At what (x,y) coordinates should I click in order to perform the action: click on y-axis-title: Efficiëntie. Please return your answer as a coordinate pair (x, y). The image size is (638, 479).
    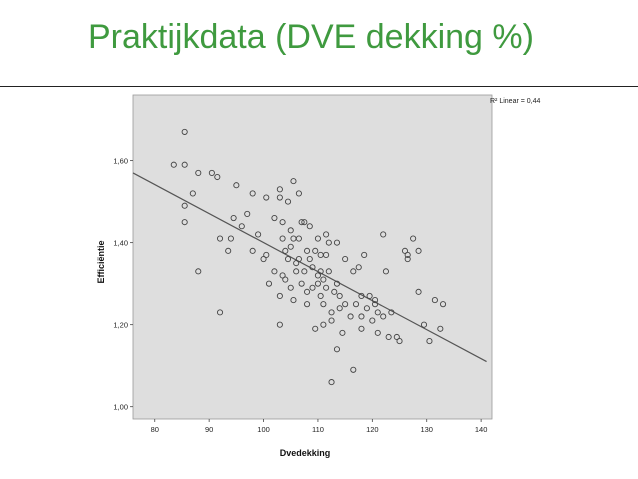
    Looking at the image, I should click on (101, 261).